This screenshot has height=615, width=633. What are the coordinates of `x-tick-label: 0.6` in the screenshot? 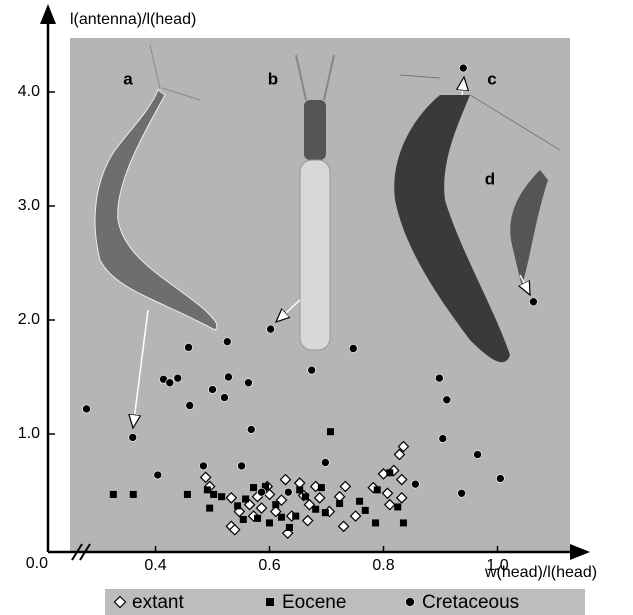 It's located at (269, 565).